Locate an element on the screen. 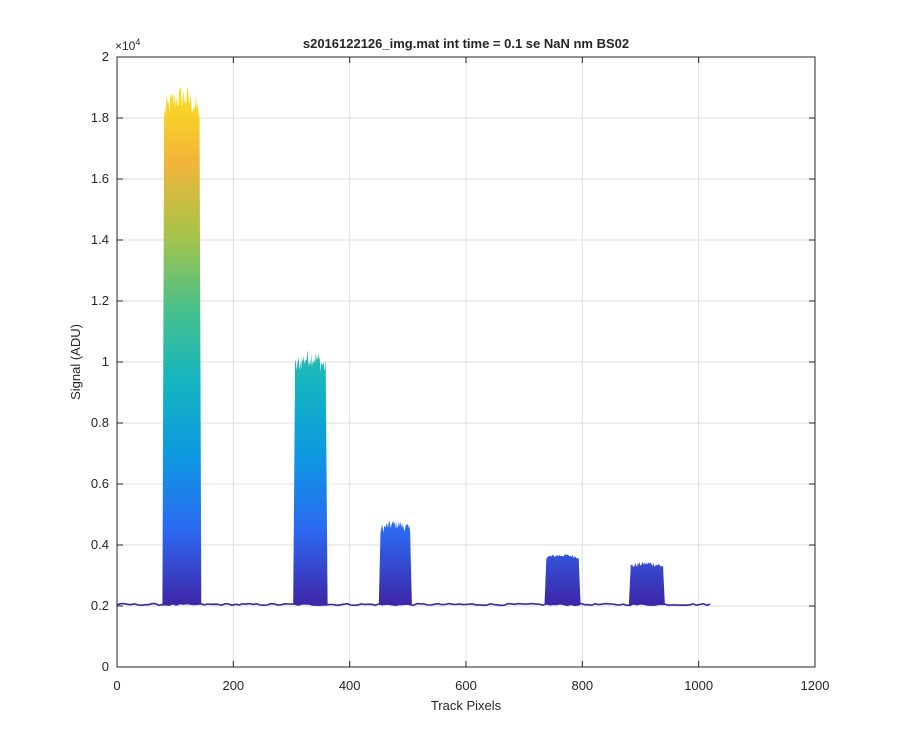  y-tick-label: 2 is located at coordinates (105, 56).